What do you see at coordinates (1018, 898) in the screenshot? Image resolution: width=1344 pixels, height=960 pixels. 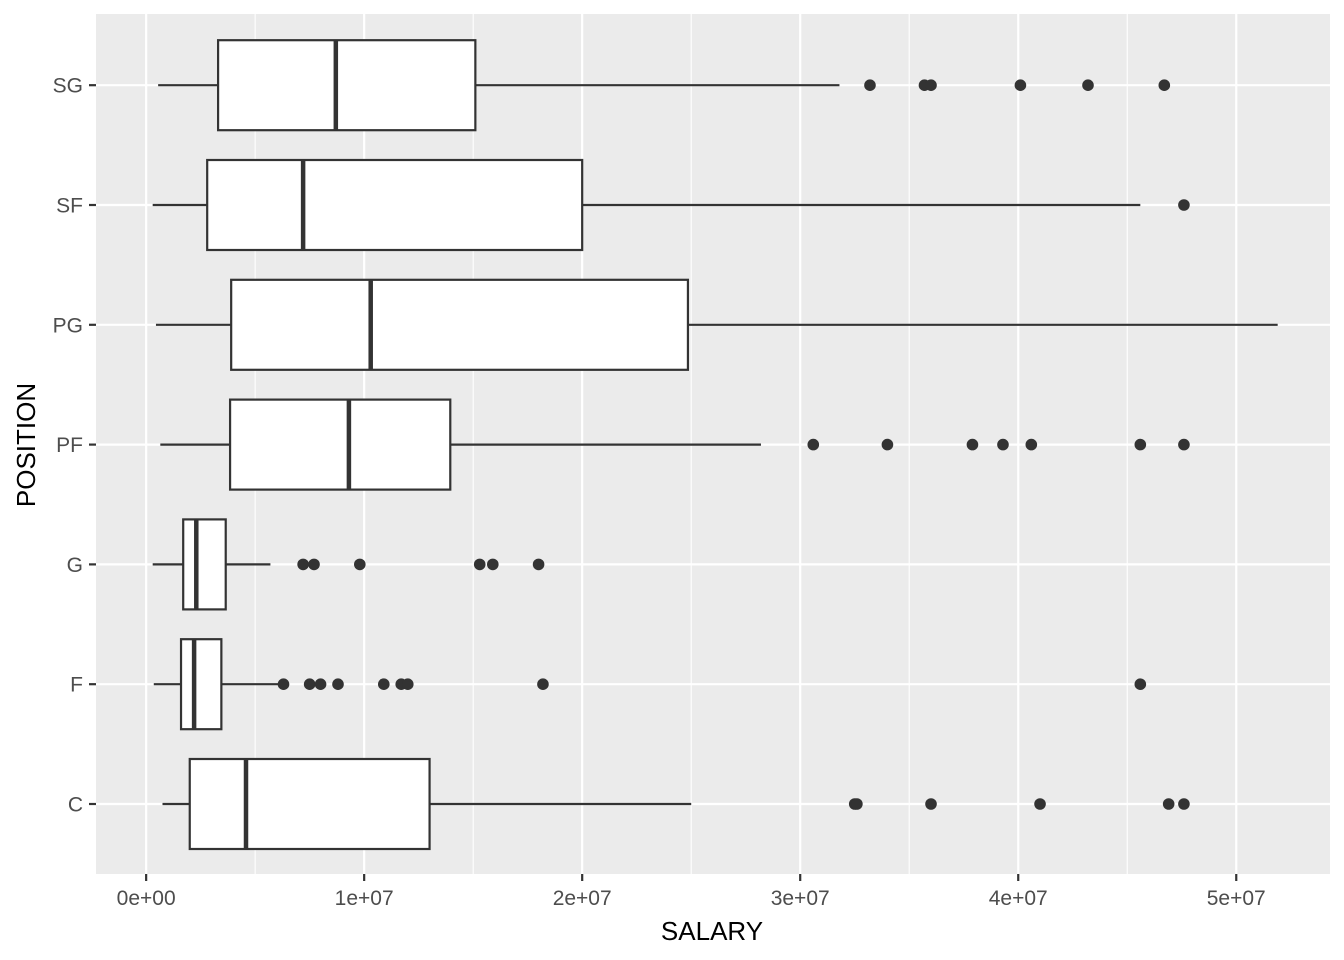 I see `x-tick-label: 4e+07` at bounding box center [1018, 898].